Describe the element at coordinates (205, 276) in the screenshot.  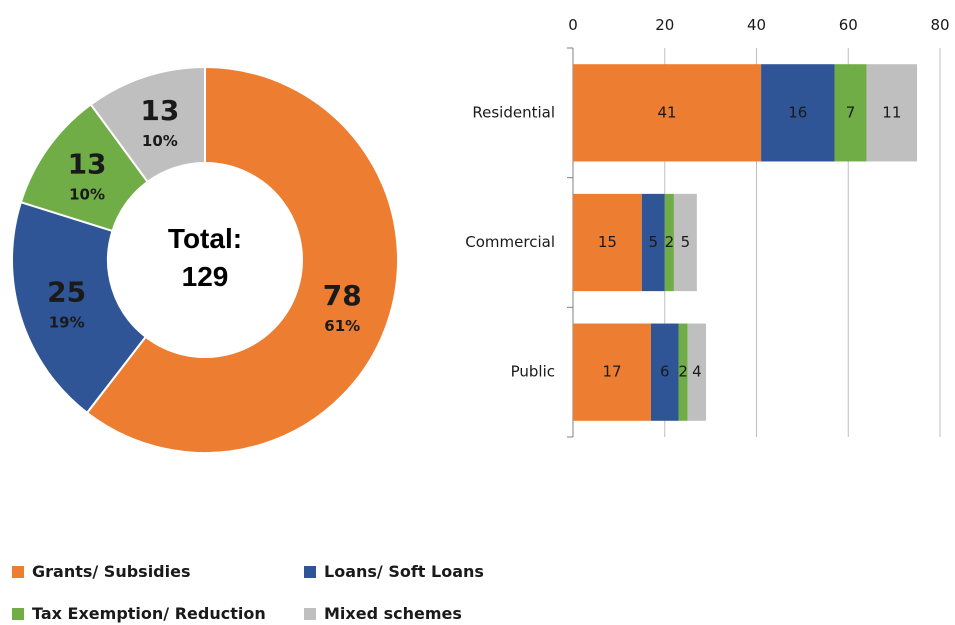
I see `donut-center-total: 129` at that location.